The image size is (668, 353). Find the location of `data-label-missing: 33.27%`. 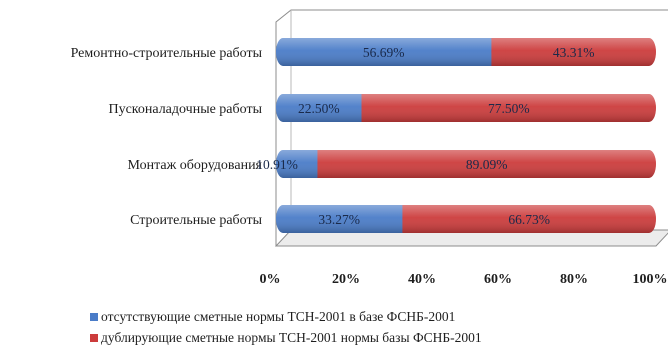

data-label-missing: 33.27% is located at coordinates (339, 219).